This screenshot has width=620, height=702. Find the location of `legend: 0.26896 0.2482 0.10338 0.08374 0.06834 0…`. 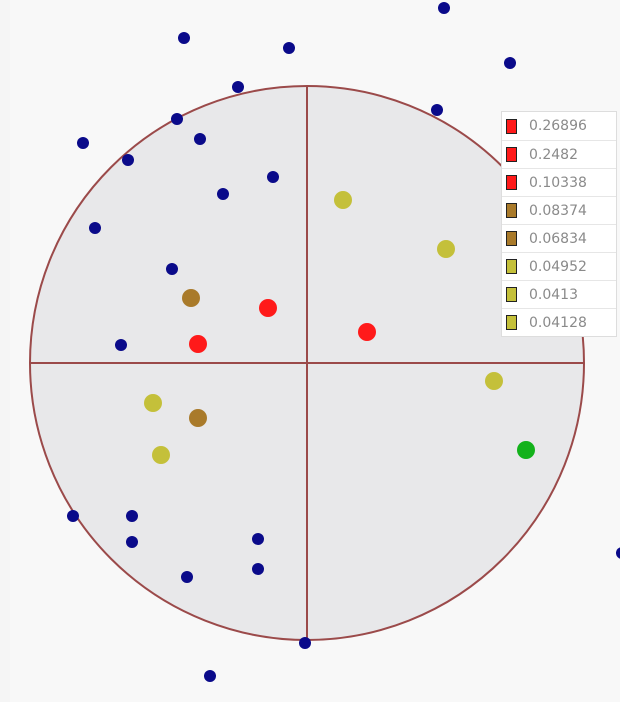

legend: 0.26896 0.2482 0.10338 0.08374 0.06834 0… is located at coordinates (559, 224).